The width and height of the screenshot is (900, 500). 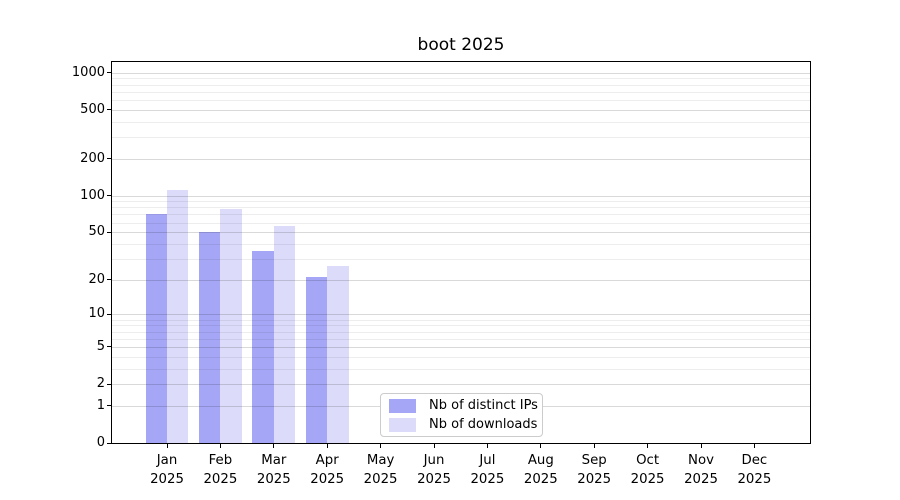 I want to click on x-tick-label: Apr 2025, so click(x=327, y=470).